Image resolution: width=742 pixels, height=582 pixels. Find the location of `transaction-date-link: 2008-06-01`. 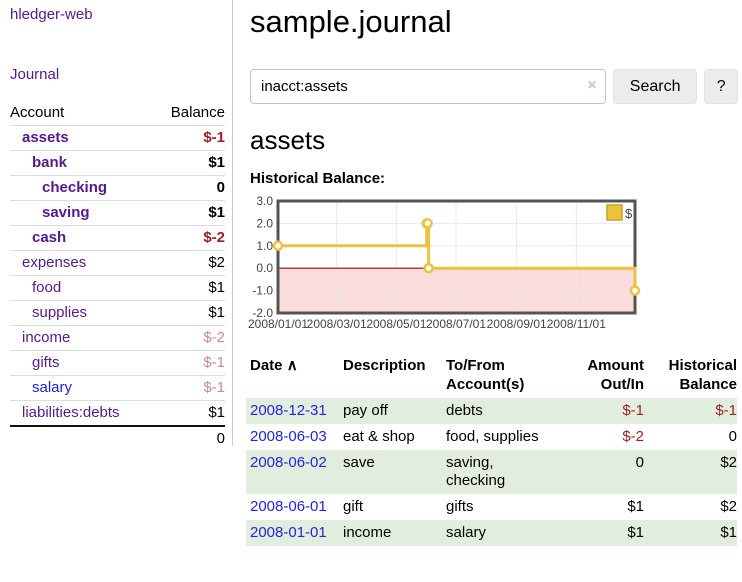

transaction-date-link: 2008-06-01 is located at coordinates (288, 506).